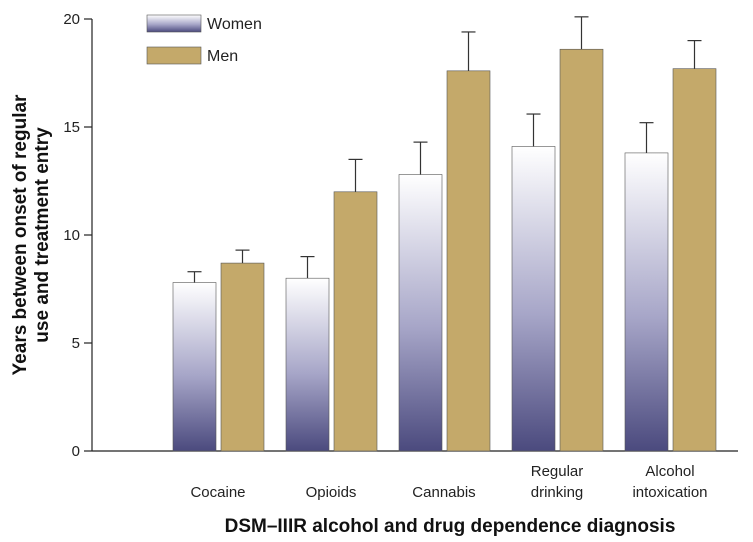  I want to click on x-category-label: Opioids, so click(331, 492).